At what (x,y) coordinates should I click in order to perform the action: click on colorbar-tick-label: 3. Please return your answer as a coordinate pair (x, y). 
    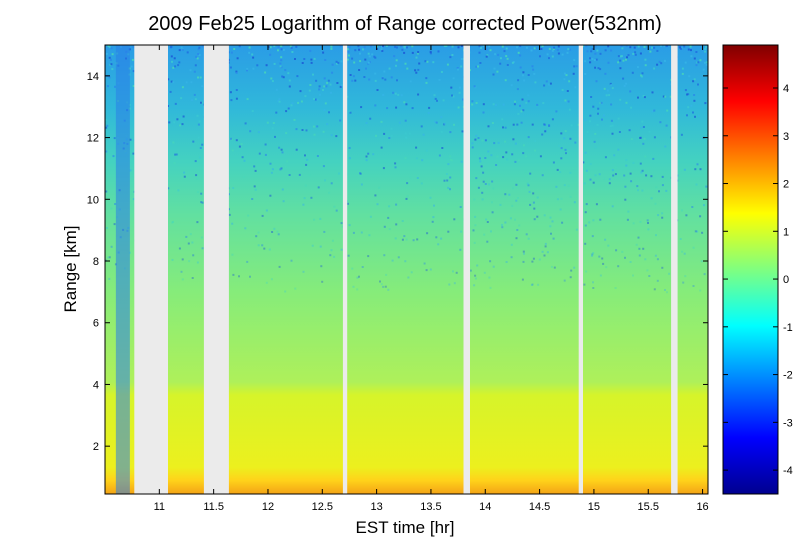
    Looking at the image, I should click on (786, 137).